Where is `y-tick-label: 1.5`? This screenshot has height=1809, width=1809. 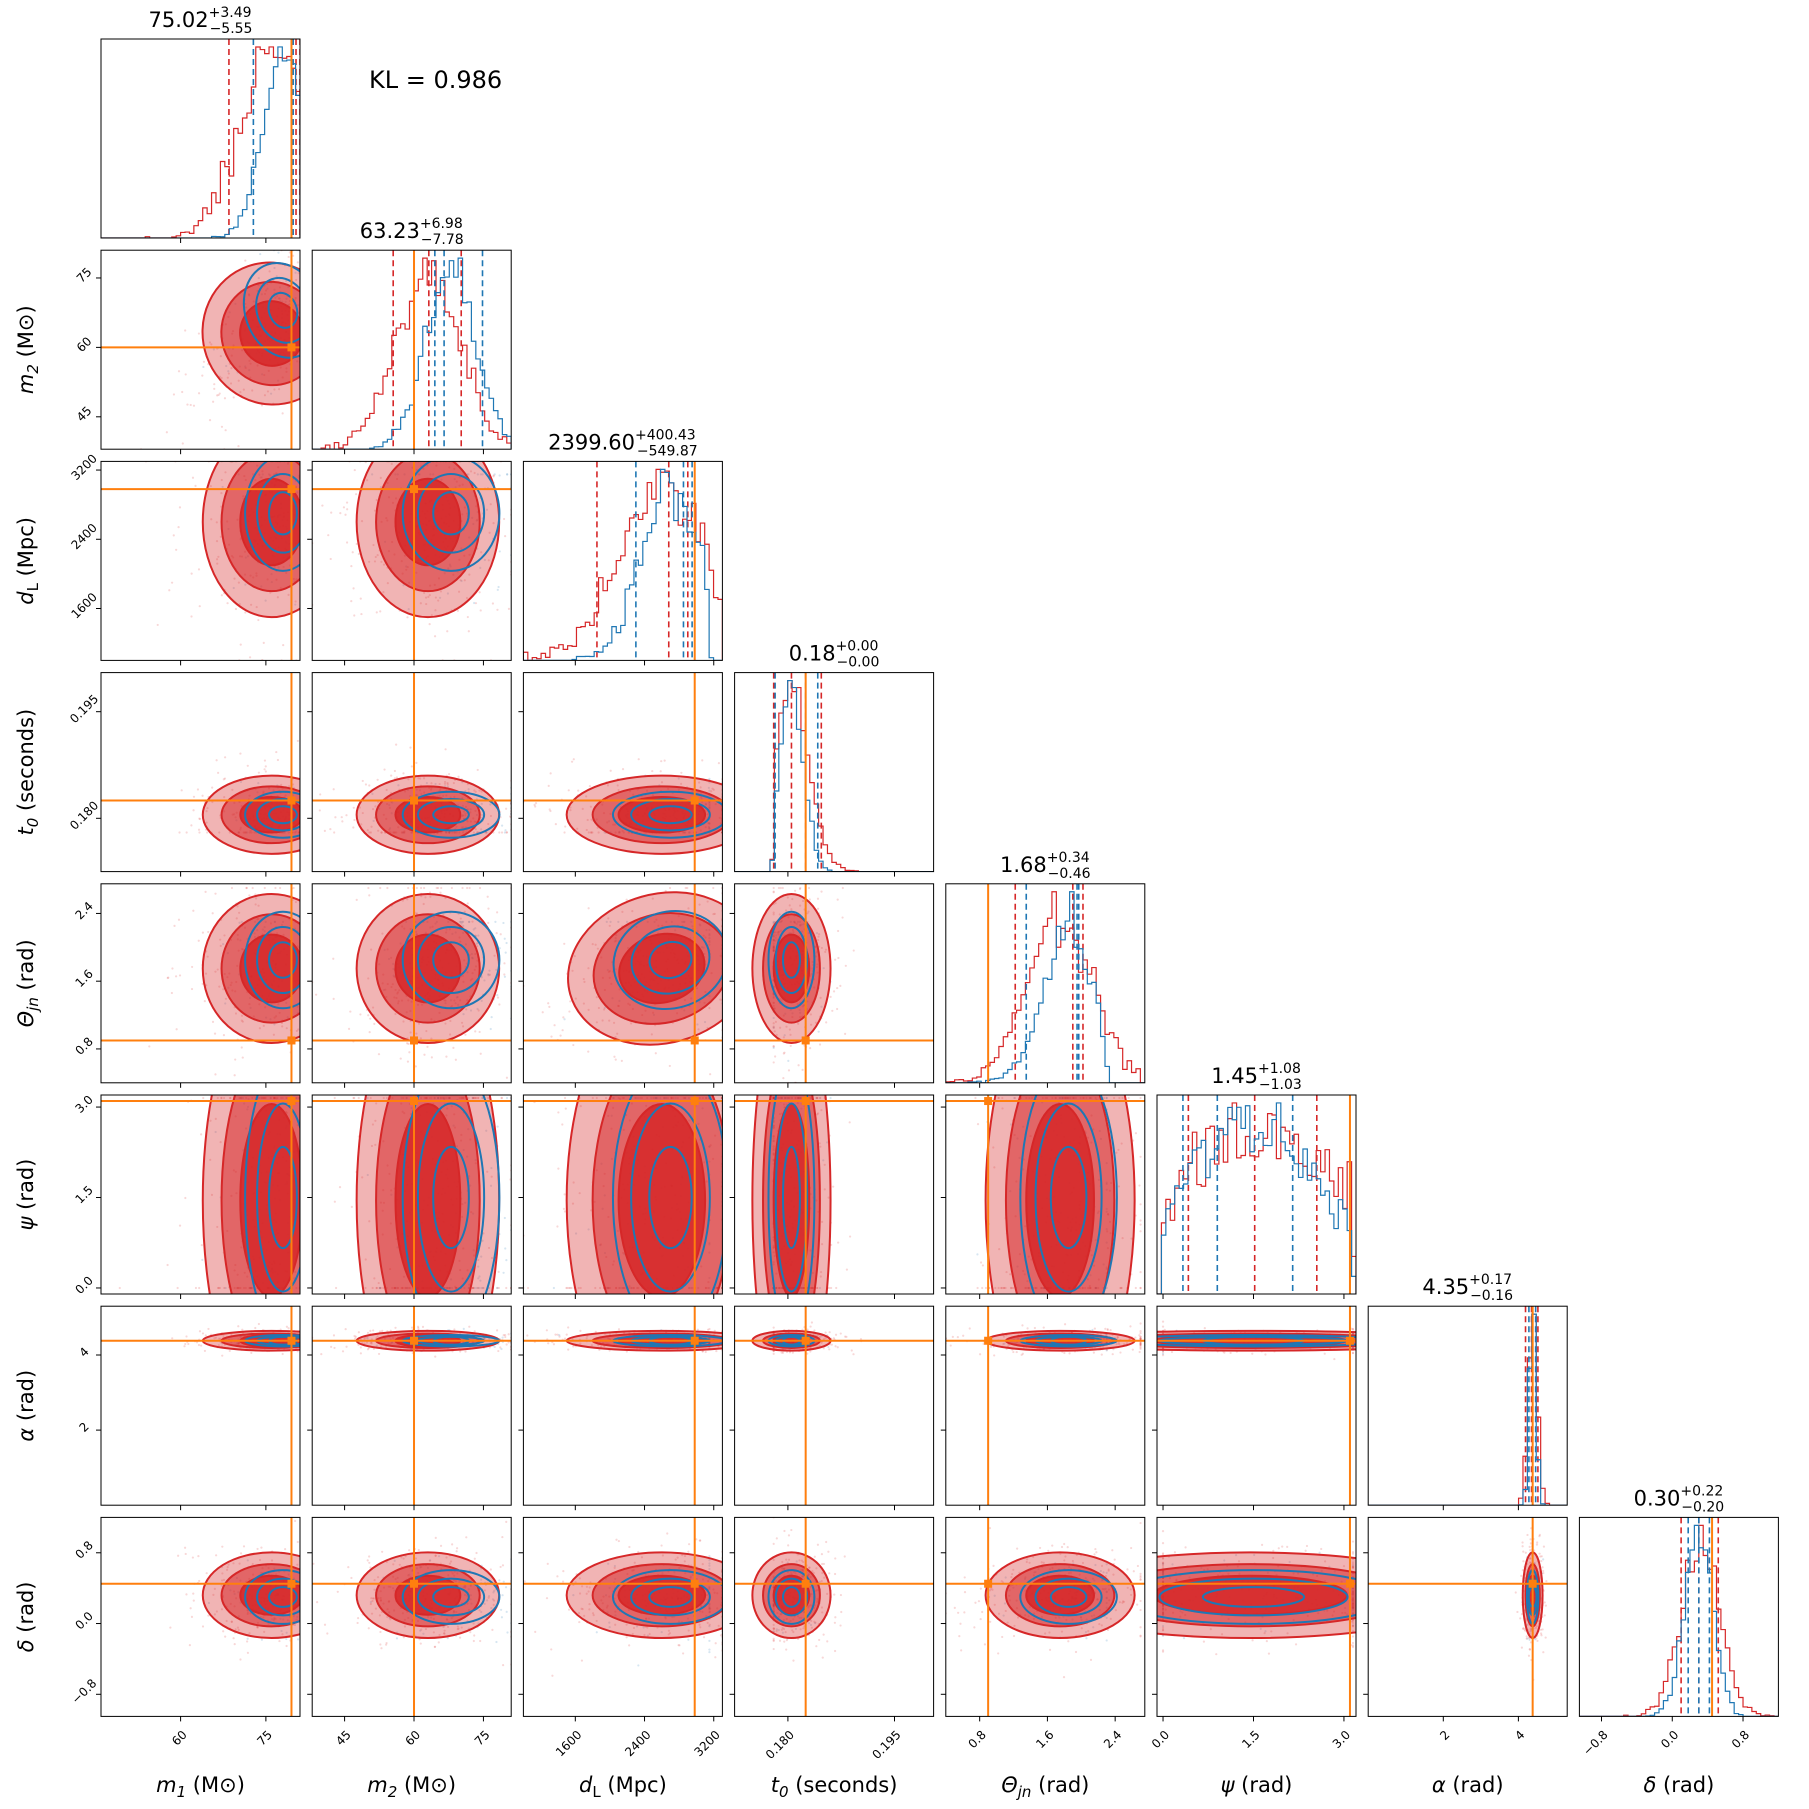 y-tick-label: 1.5 is located at coordinates (83, 1194).